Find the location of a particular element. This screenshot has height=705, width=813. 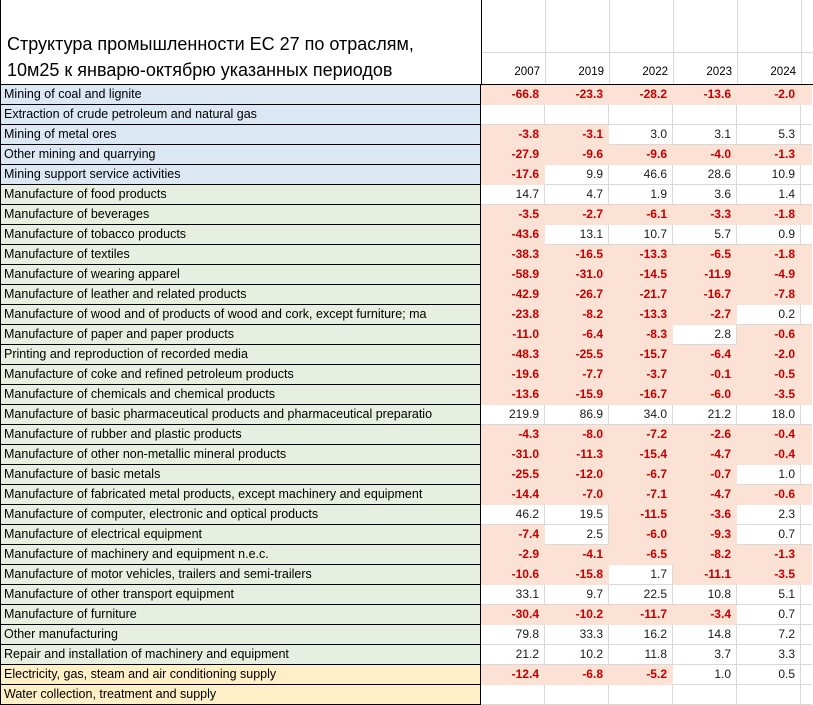

value-cell: 33.3 is located at coordinates (577, 635).